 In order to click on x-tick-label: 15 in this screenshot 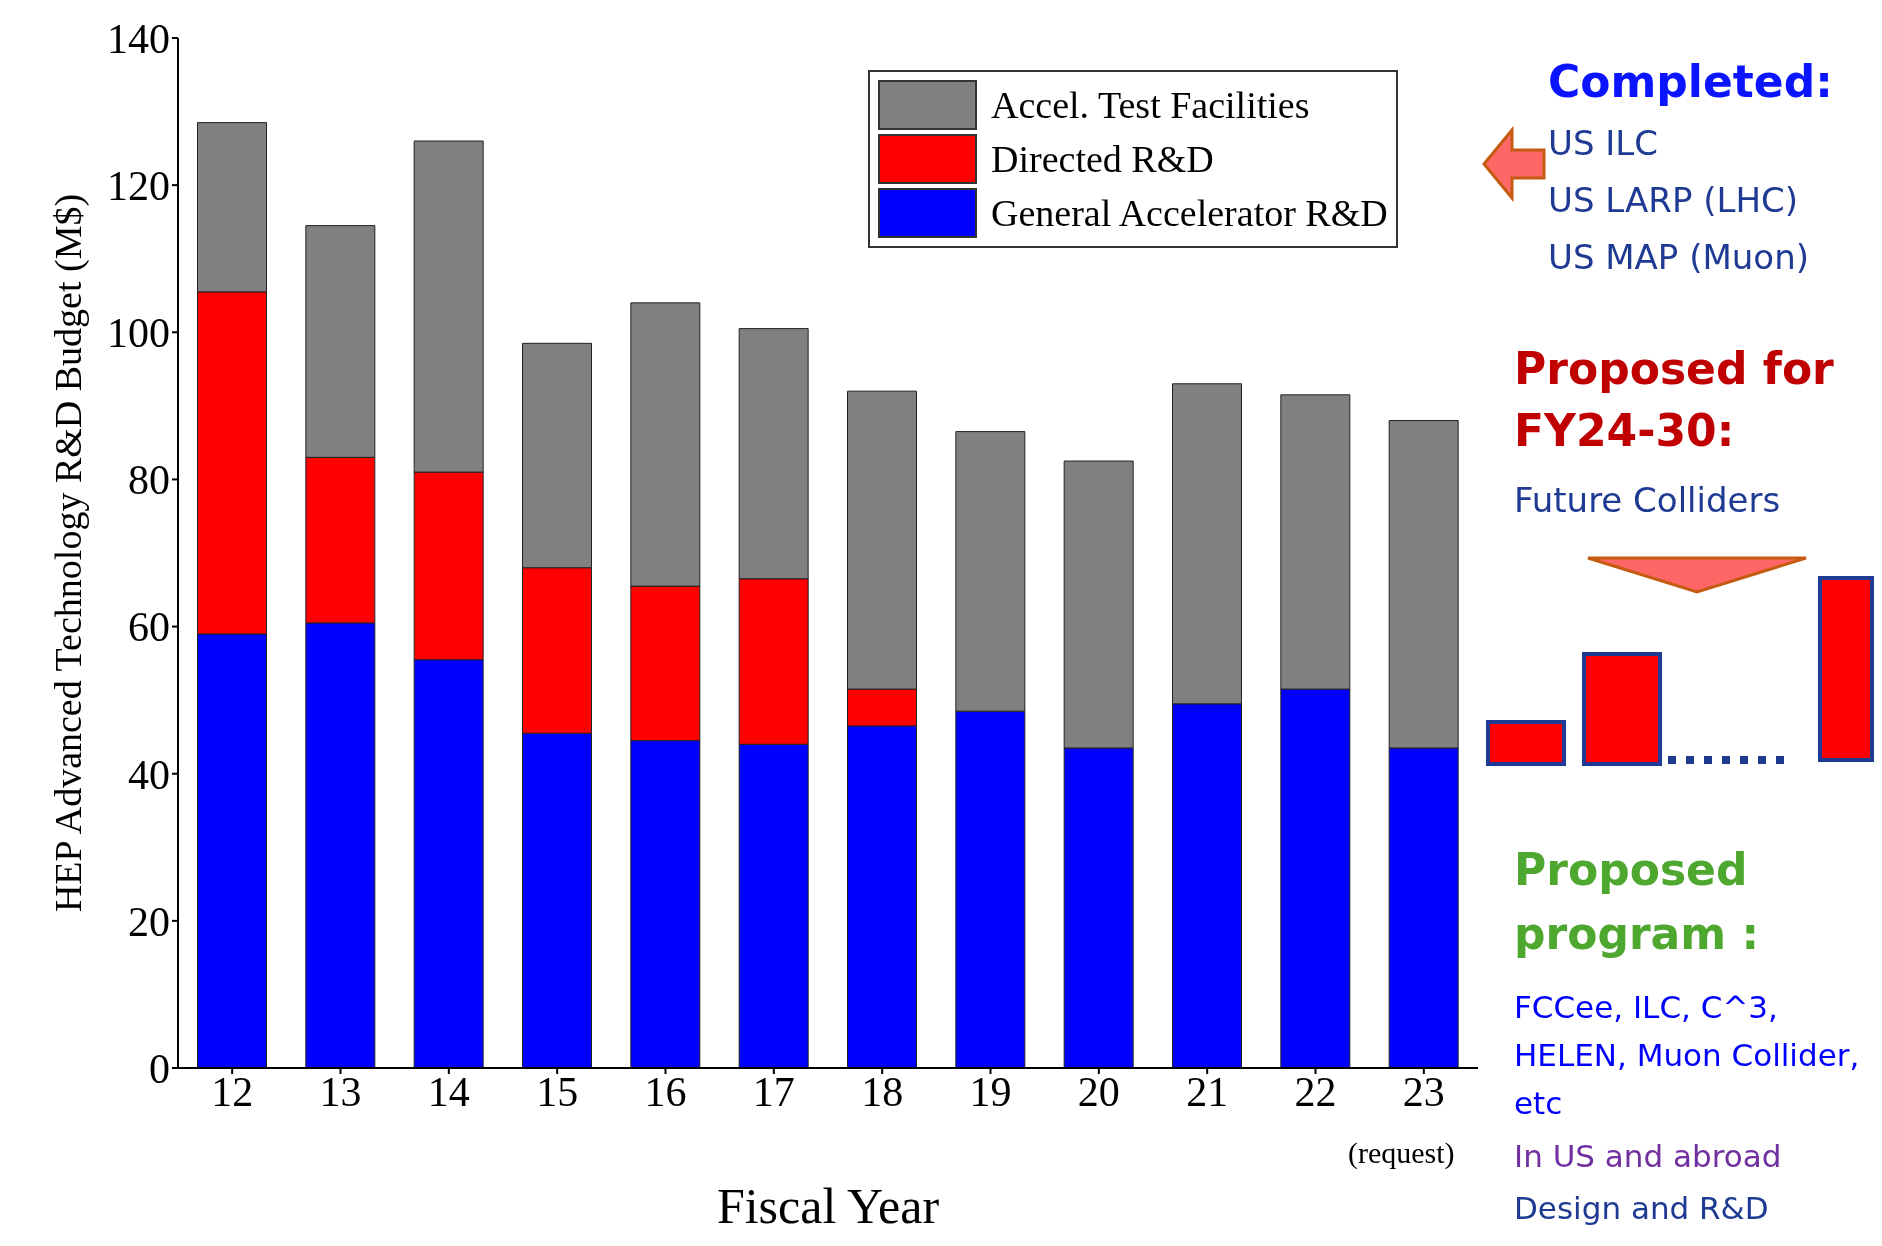, I will do `click(557, 1091)`.